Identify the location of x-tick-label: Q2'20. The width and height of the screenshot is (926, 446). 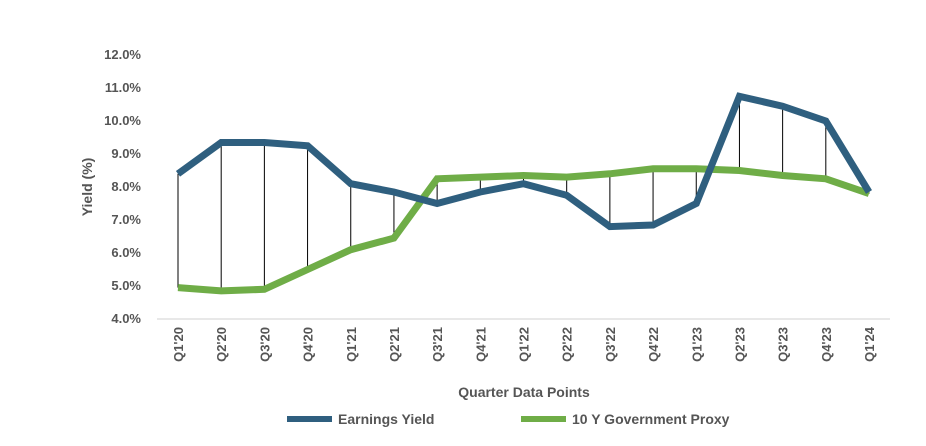
(221, 344).